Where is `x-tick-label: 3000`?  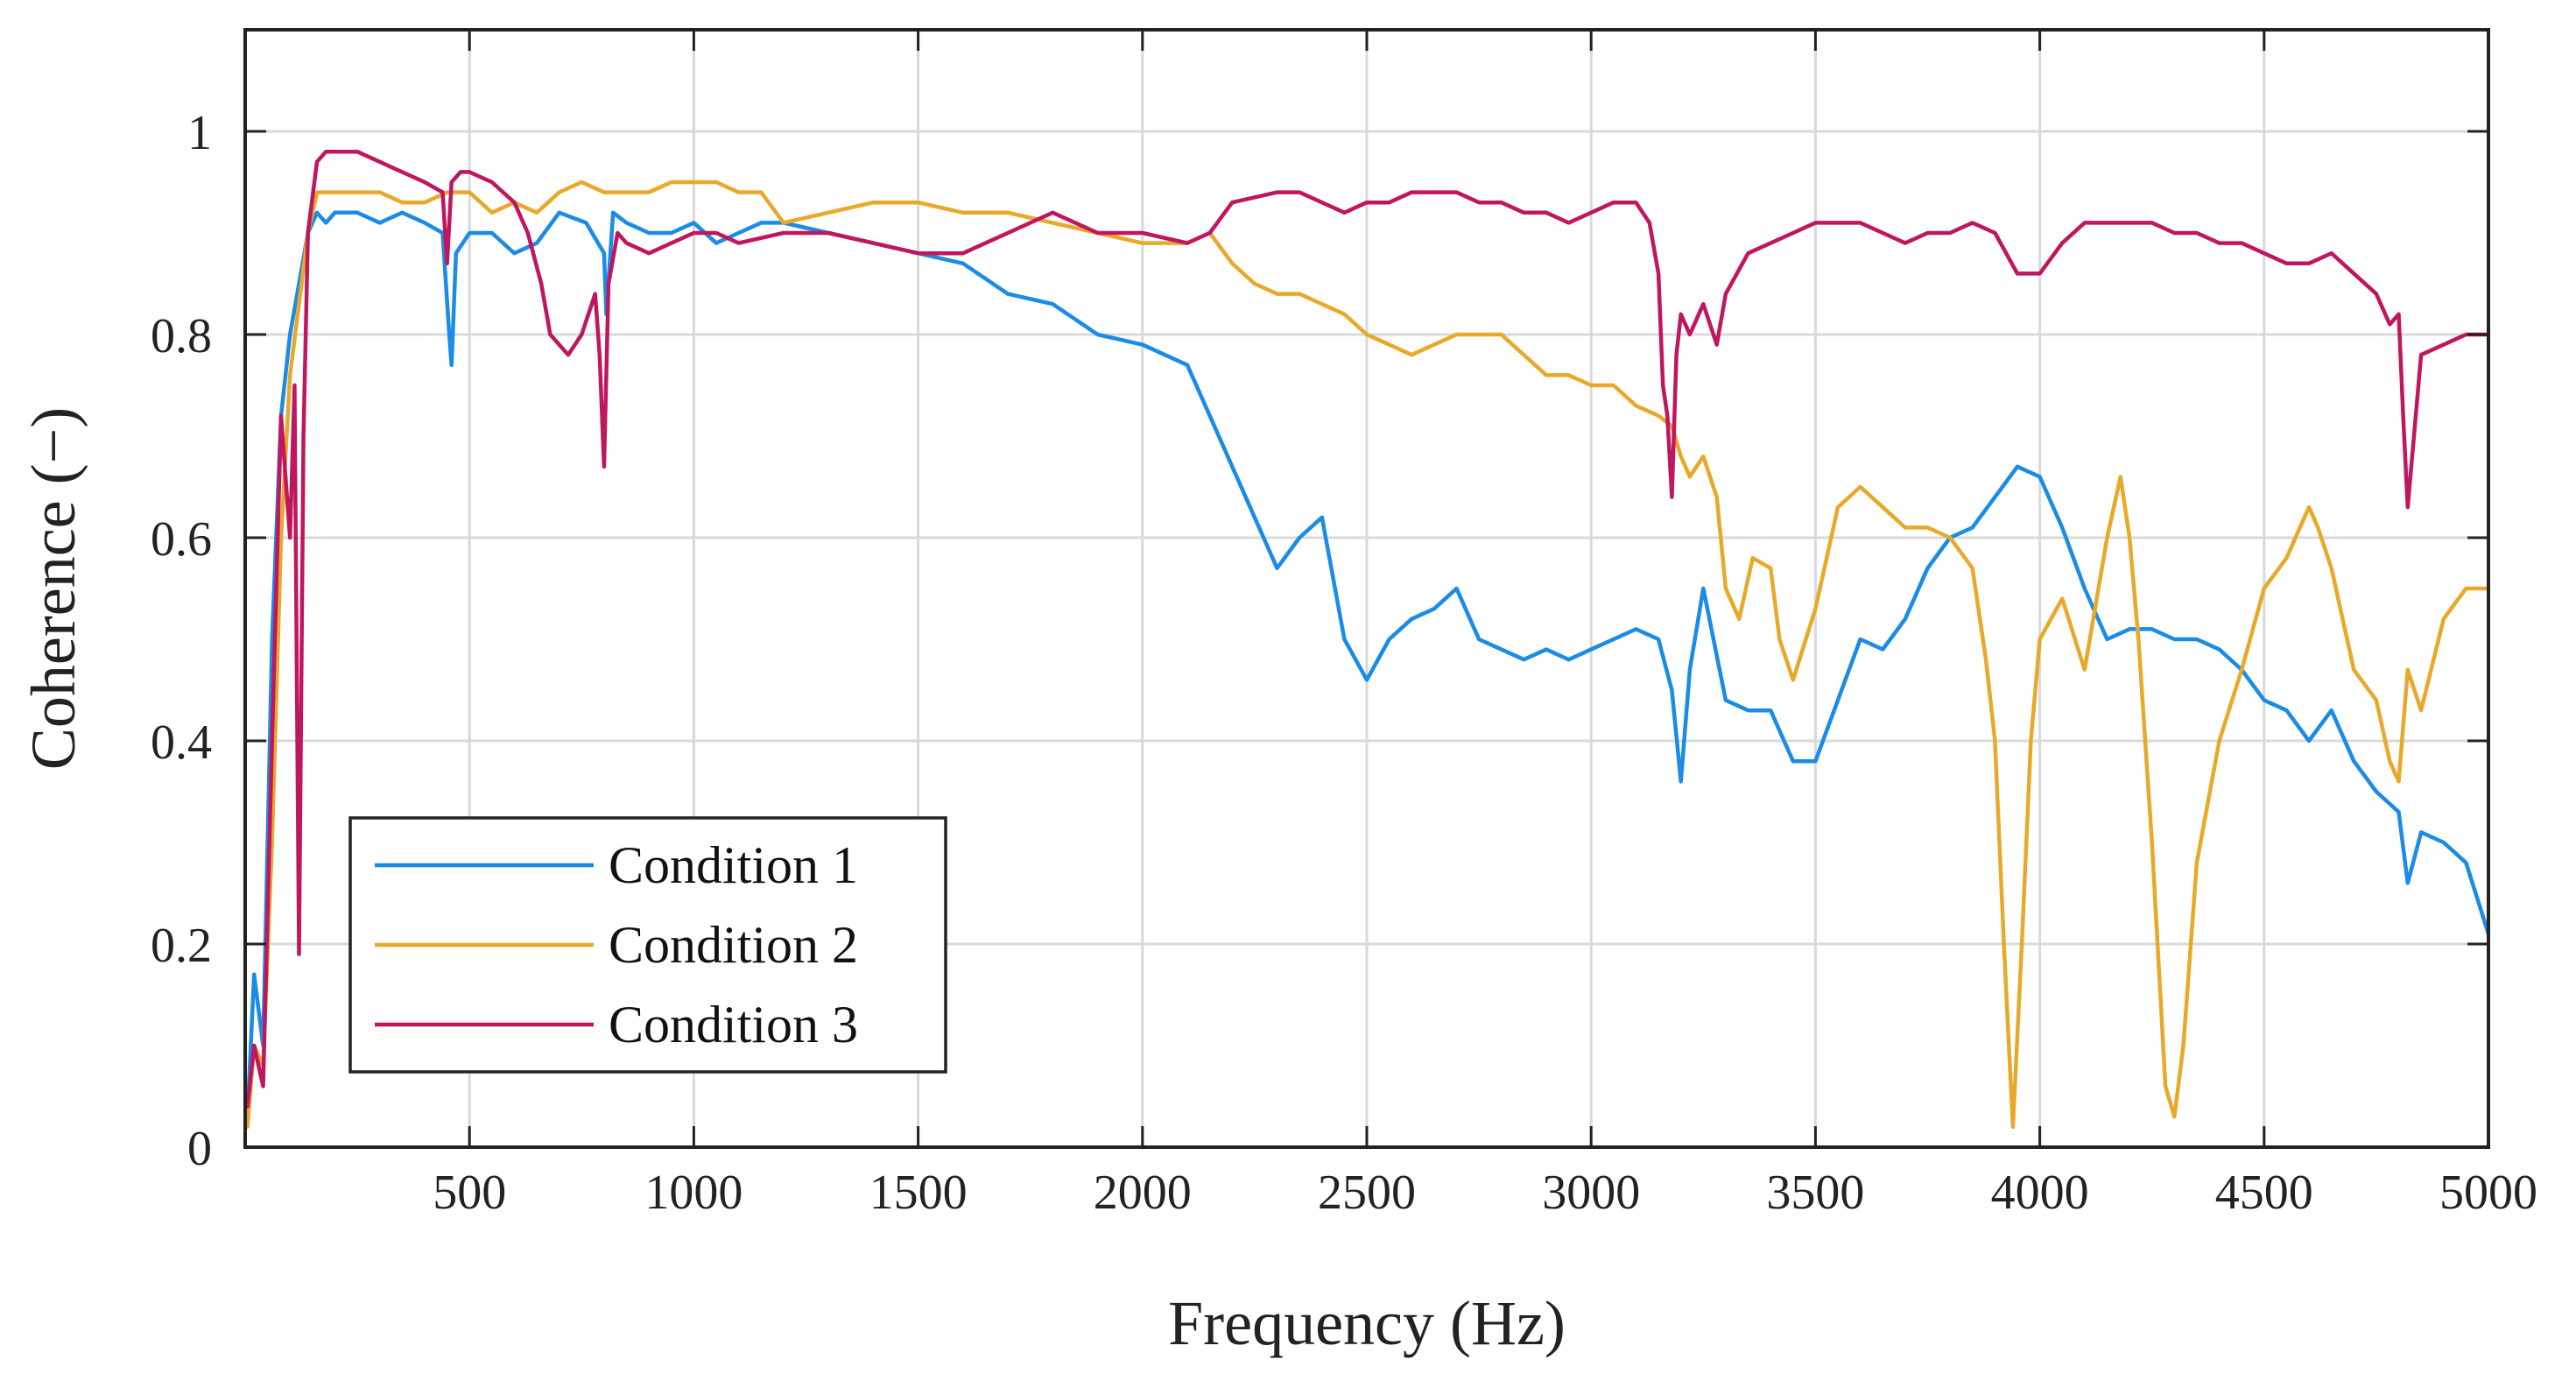 x-tick-label: 3000 is located at coordinates (1591, 1193).